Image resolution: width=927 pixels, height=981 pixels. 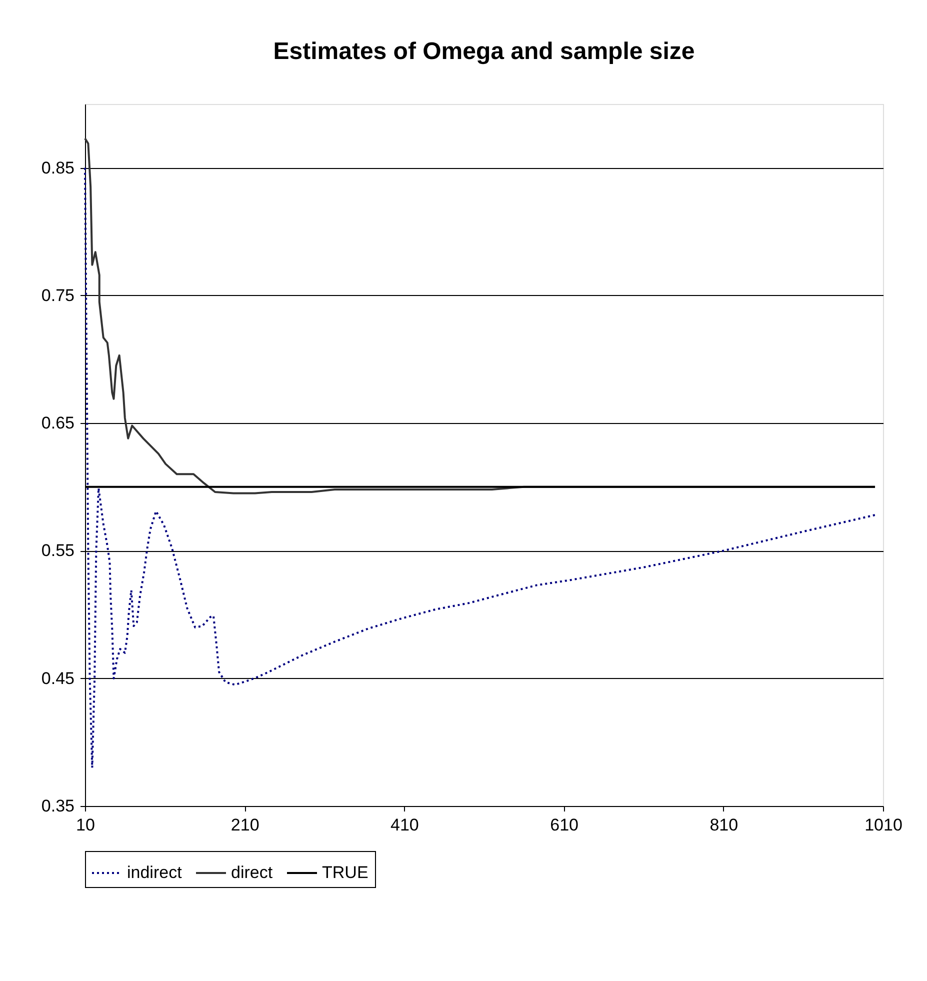 I want to click on x-tick-label: 10, so click(x=85, y=825).